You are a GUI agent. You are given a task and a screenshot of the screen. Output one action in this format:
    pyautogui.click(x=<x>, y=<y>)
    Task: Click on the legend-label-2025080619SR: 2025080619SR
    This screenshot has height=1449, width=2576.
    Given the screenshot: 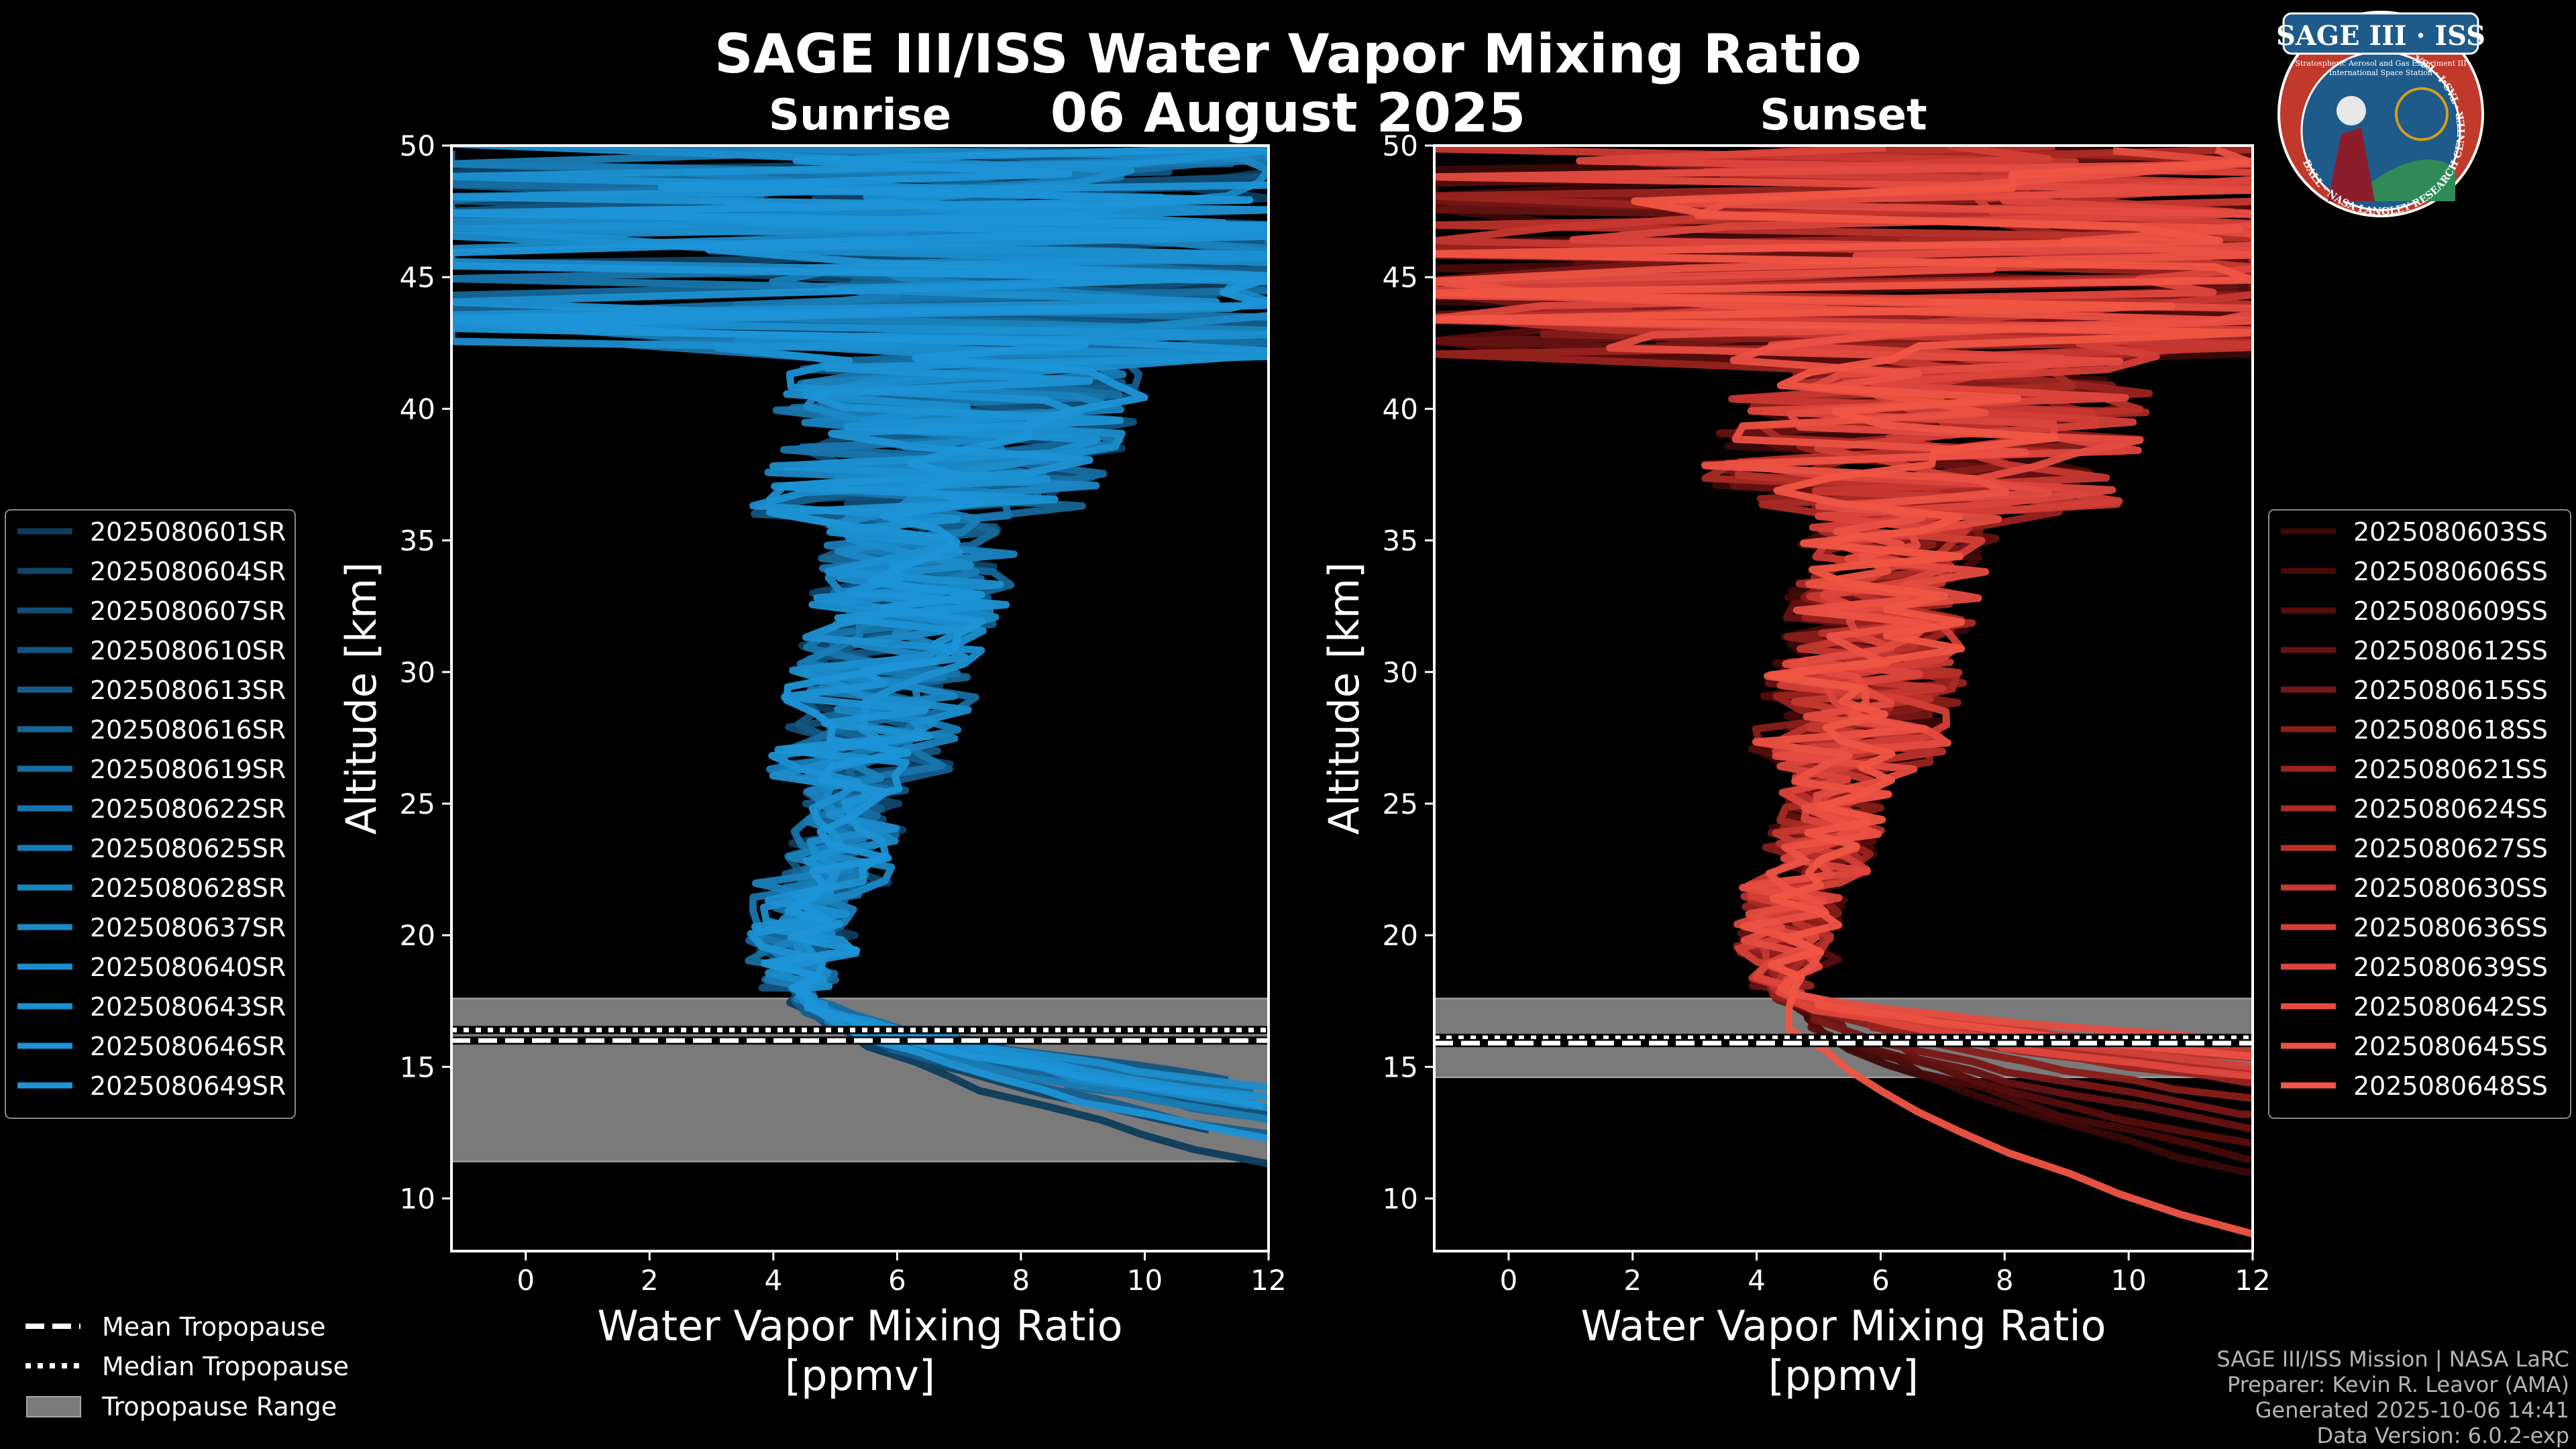 What is the action you would take?
    pyautogui.click(x=188, y=769)
    